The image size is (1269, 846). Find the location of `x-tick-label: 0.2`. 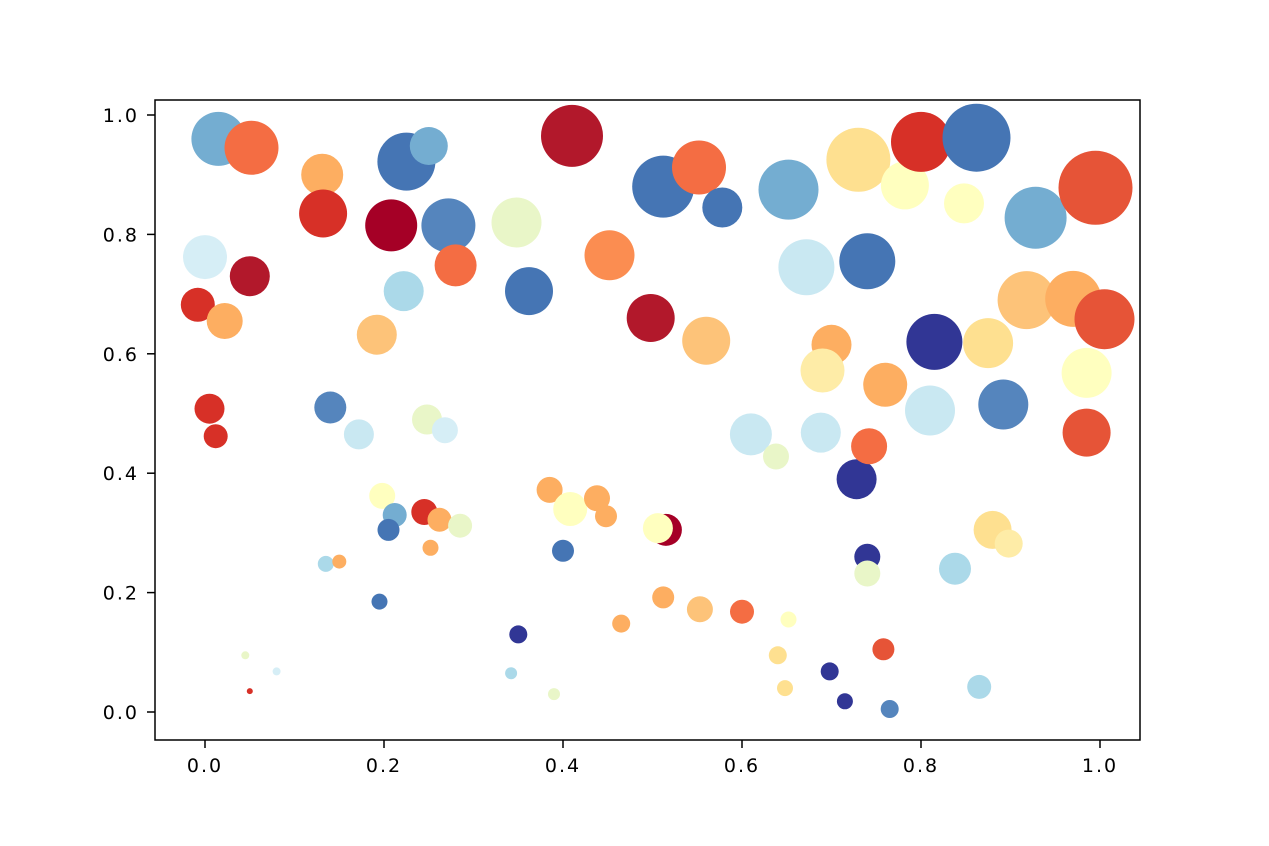

x-tick-label: 0.2 is located at coordinates (384, 766).